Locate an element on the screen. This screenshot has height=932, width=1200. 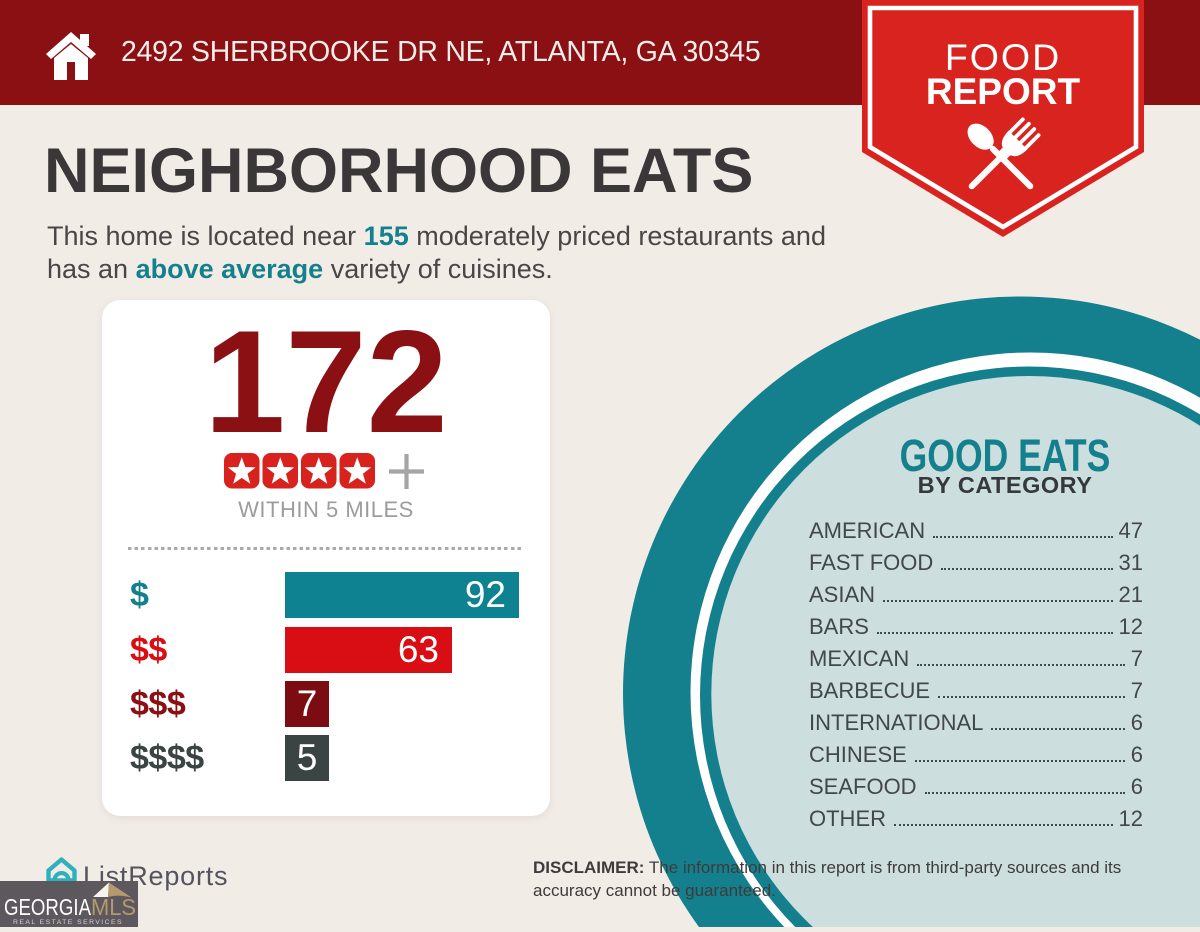
svg-text: REPORT is located at coordinates (1003, 91).